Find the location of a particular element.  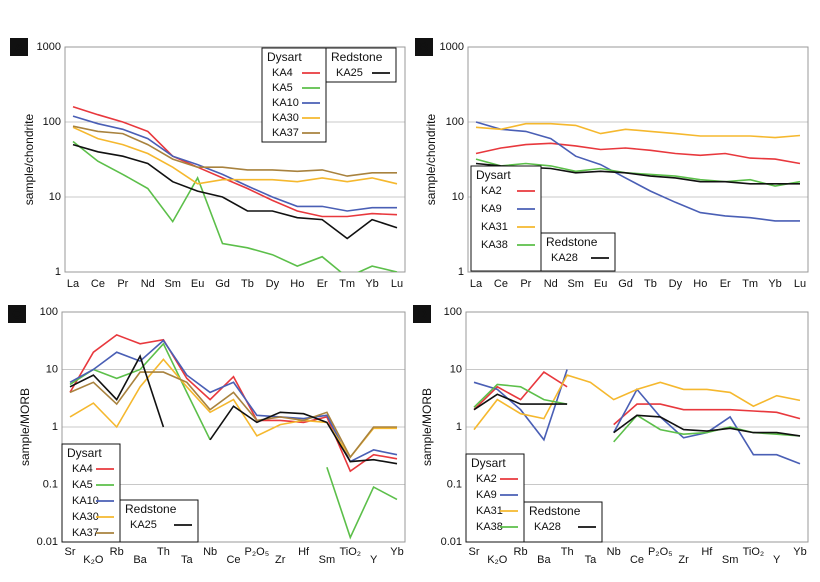

legend-label: KA4 is located at coordinates (282, 73).